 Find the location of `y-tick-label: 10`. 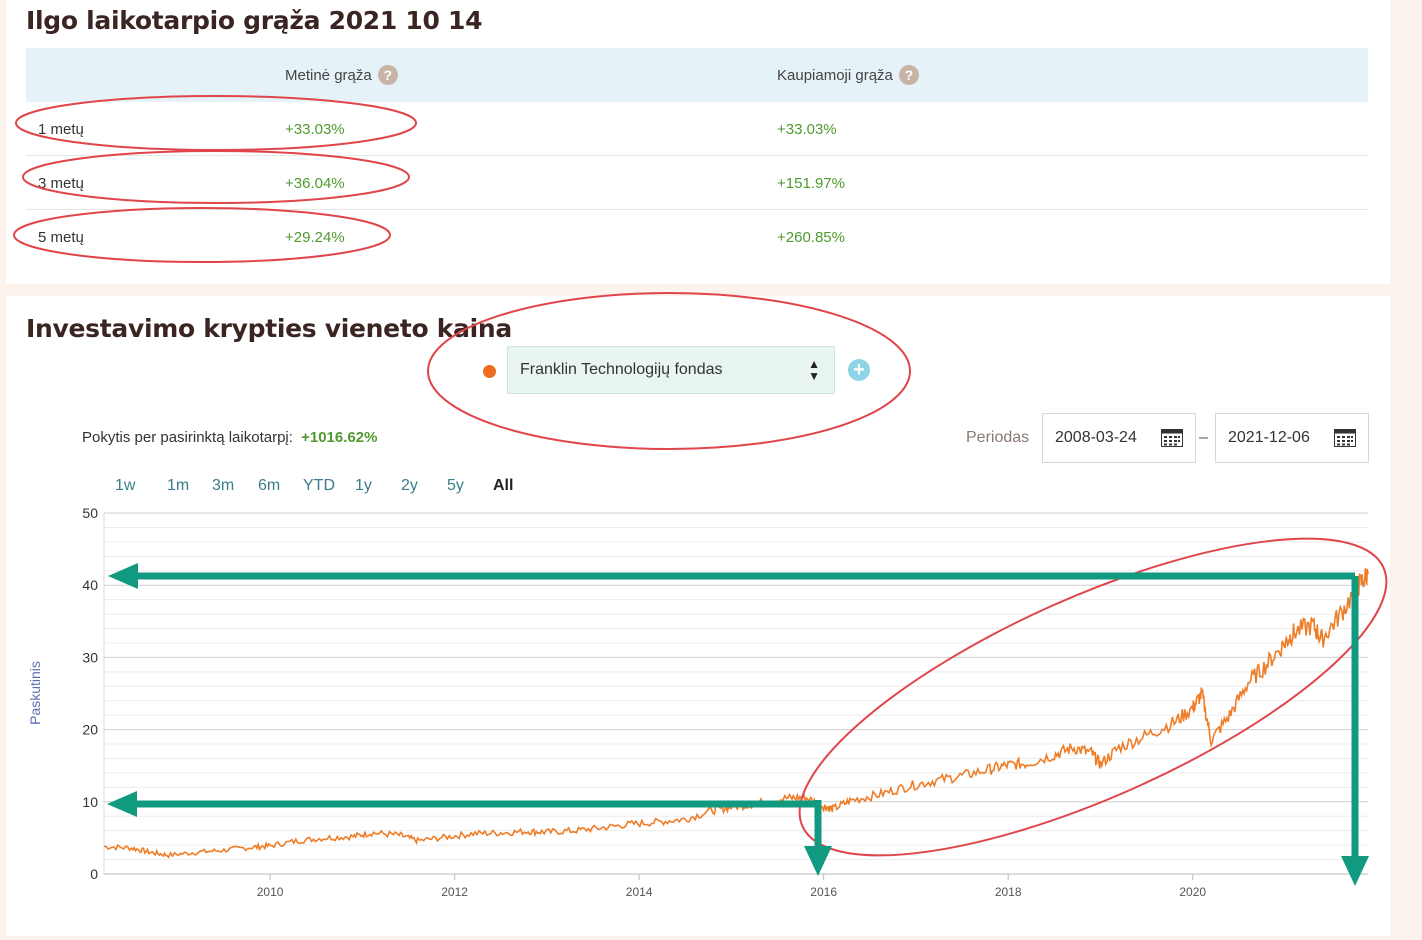

y-tick-label: 10 is located at coordinates (90, 802).